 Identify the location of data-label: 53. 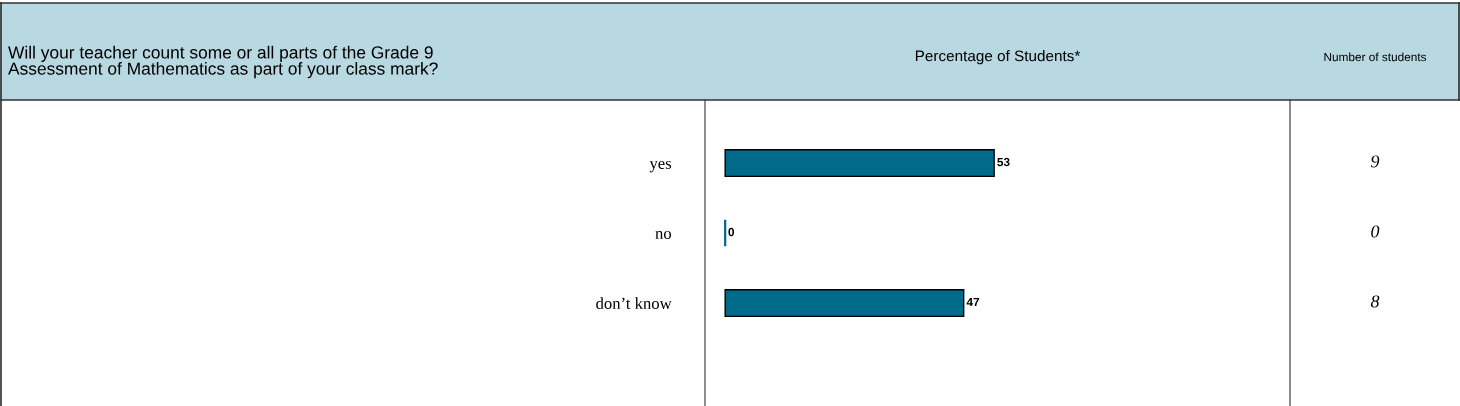
(1003, 162).